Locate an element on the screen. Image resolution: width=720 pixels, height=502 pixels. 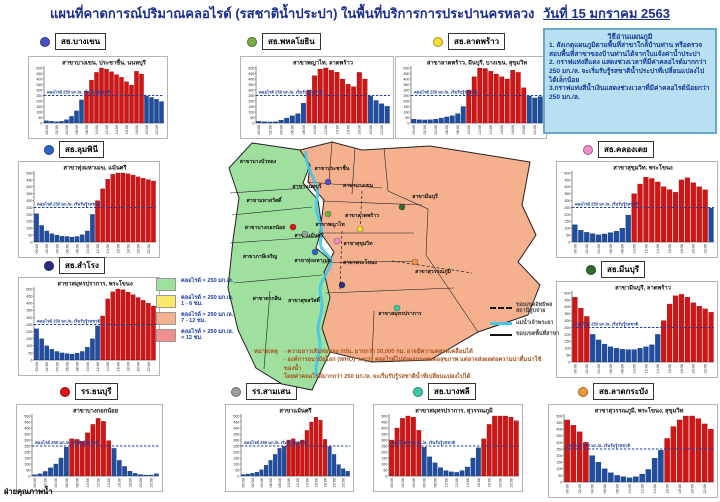
map-station-dot-latphrao is located at coordinates (360, 229).